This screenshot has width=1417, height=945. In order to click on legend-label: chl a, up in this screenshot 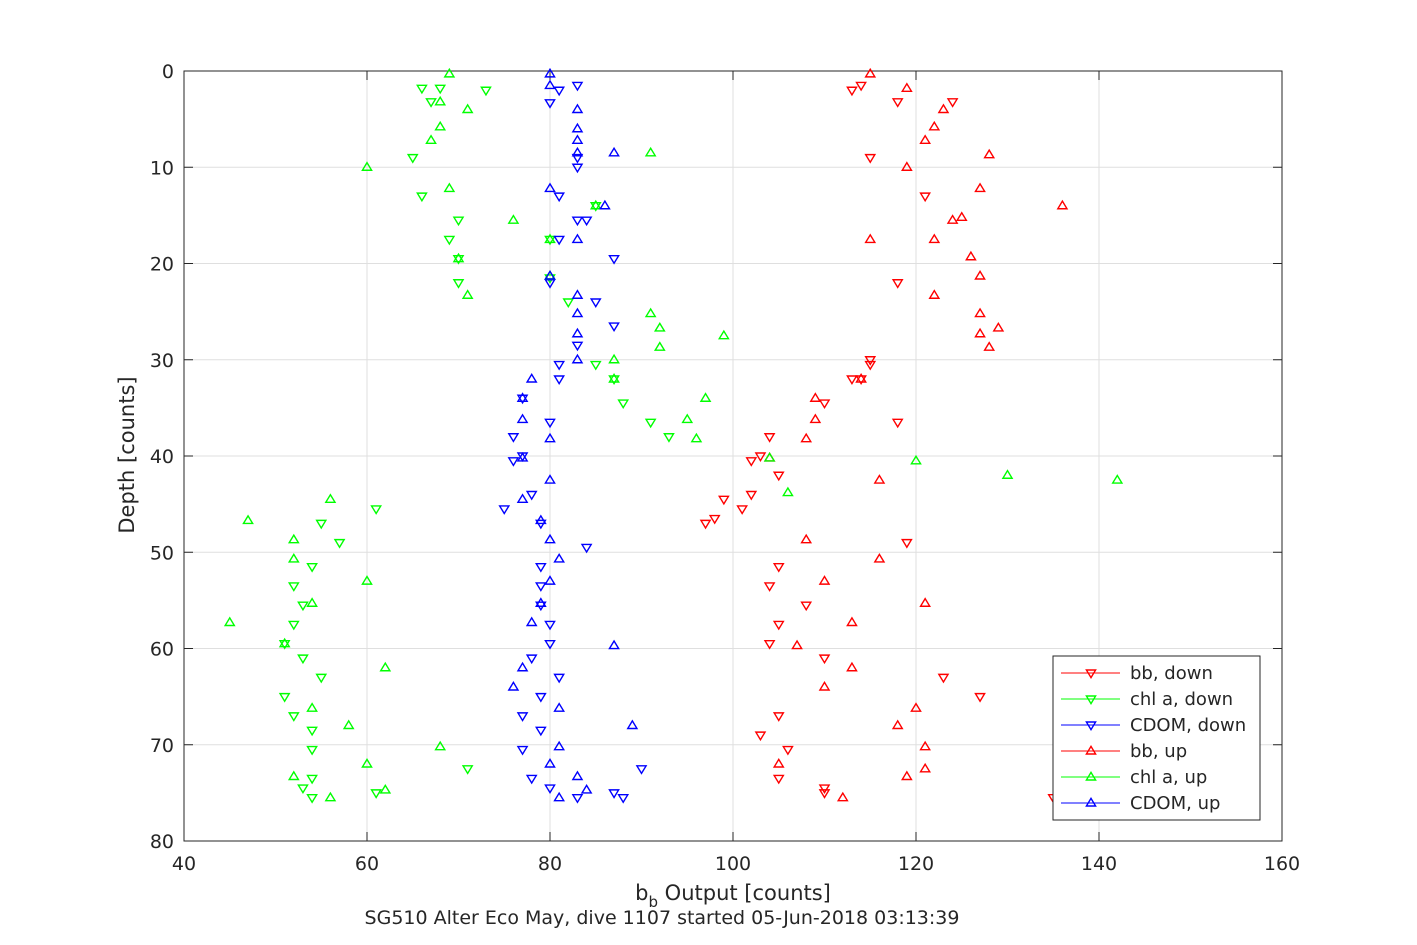, I will do `click(1168, 777)`.